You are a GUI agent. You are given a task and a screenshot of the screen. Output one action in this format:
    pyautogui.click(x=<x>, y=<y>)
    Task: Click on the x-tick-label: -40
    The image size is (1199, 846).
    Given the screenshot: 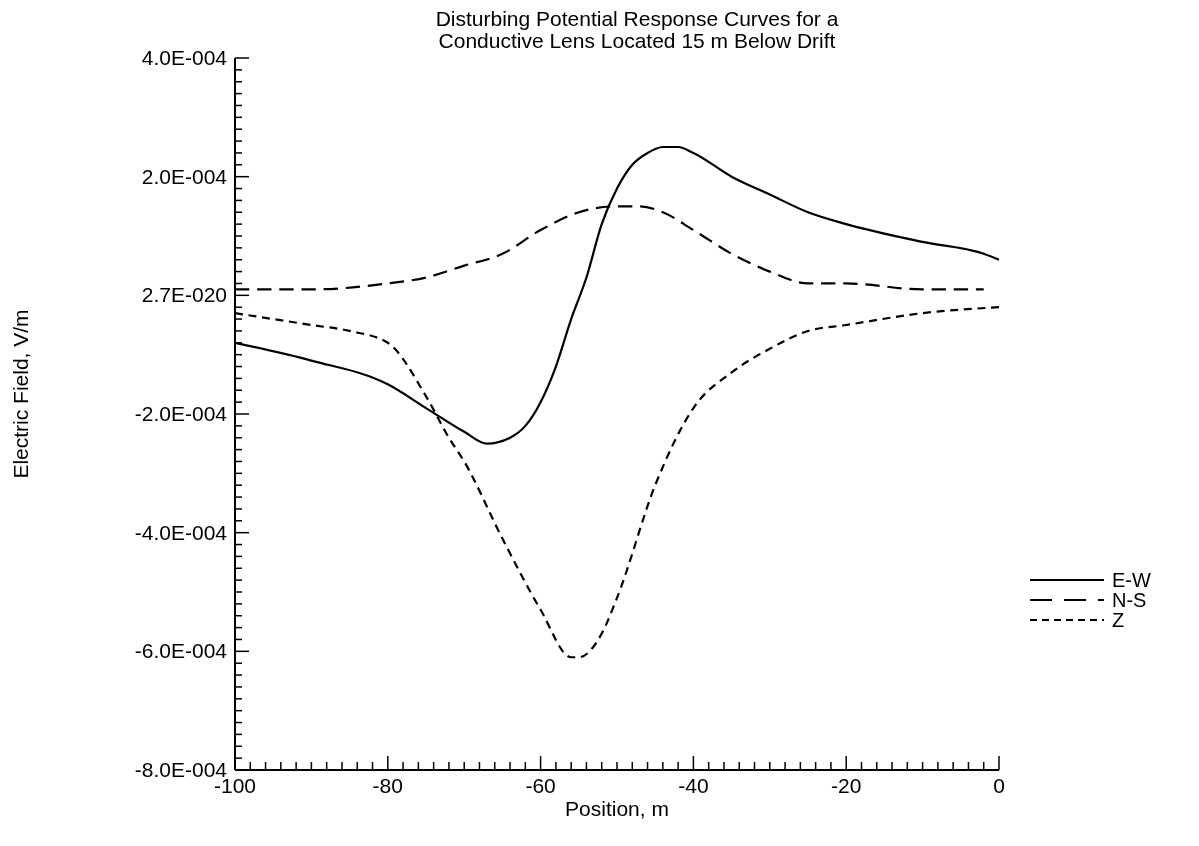 What is the action you would take?
    pyautogui.click(x=693, y=785)
    